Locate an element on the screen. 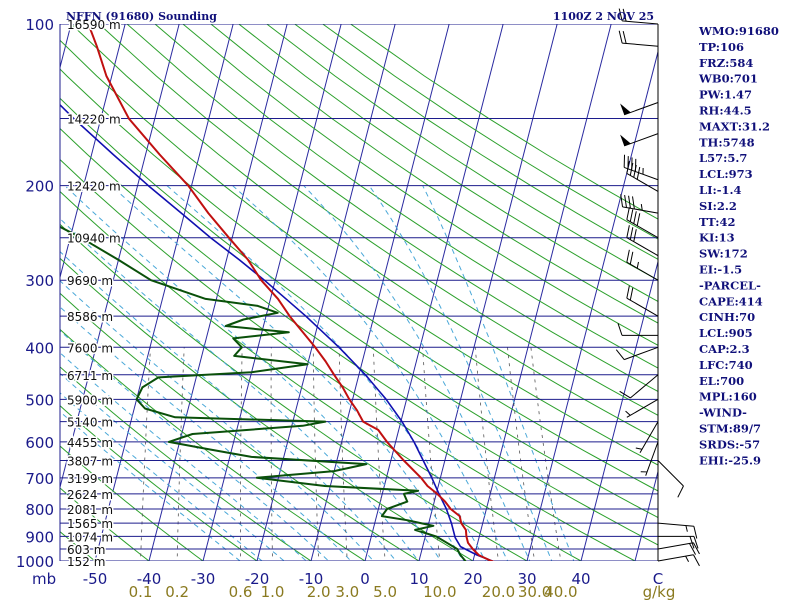 This screenshot has height=600, width=800. index-line: EHI:-25.9 is located at coordinates (730, 460).